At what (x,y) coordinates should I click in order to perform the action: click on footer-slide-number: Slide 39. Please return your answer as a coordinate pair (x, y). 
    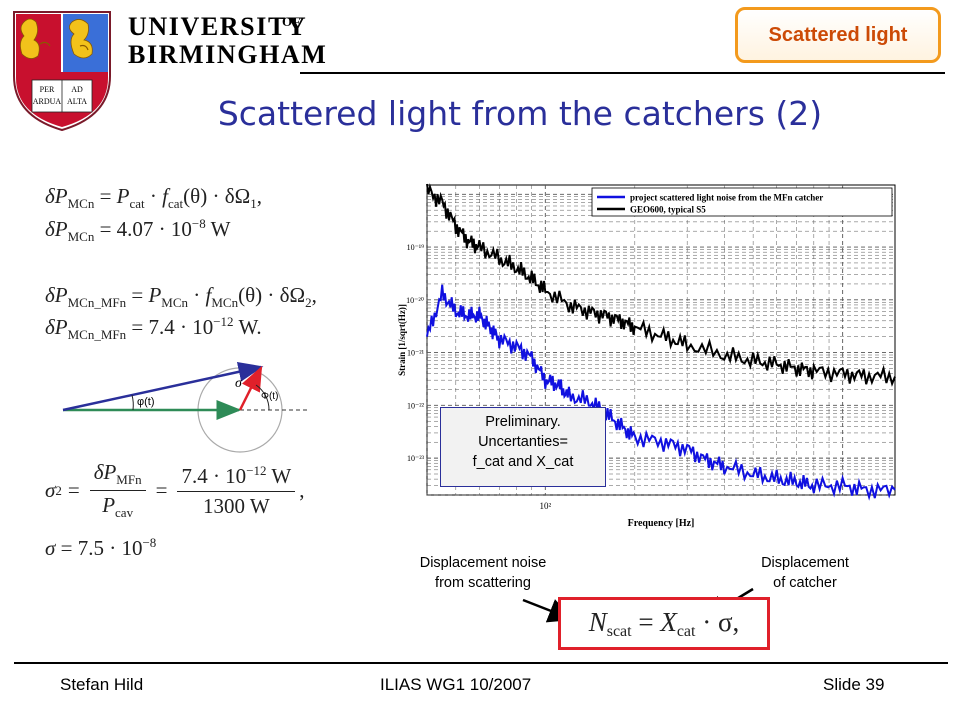
    Looking at the image, I should click on (854, 684).